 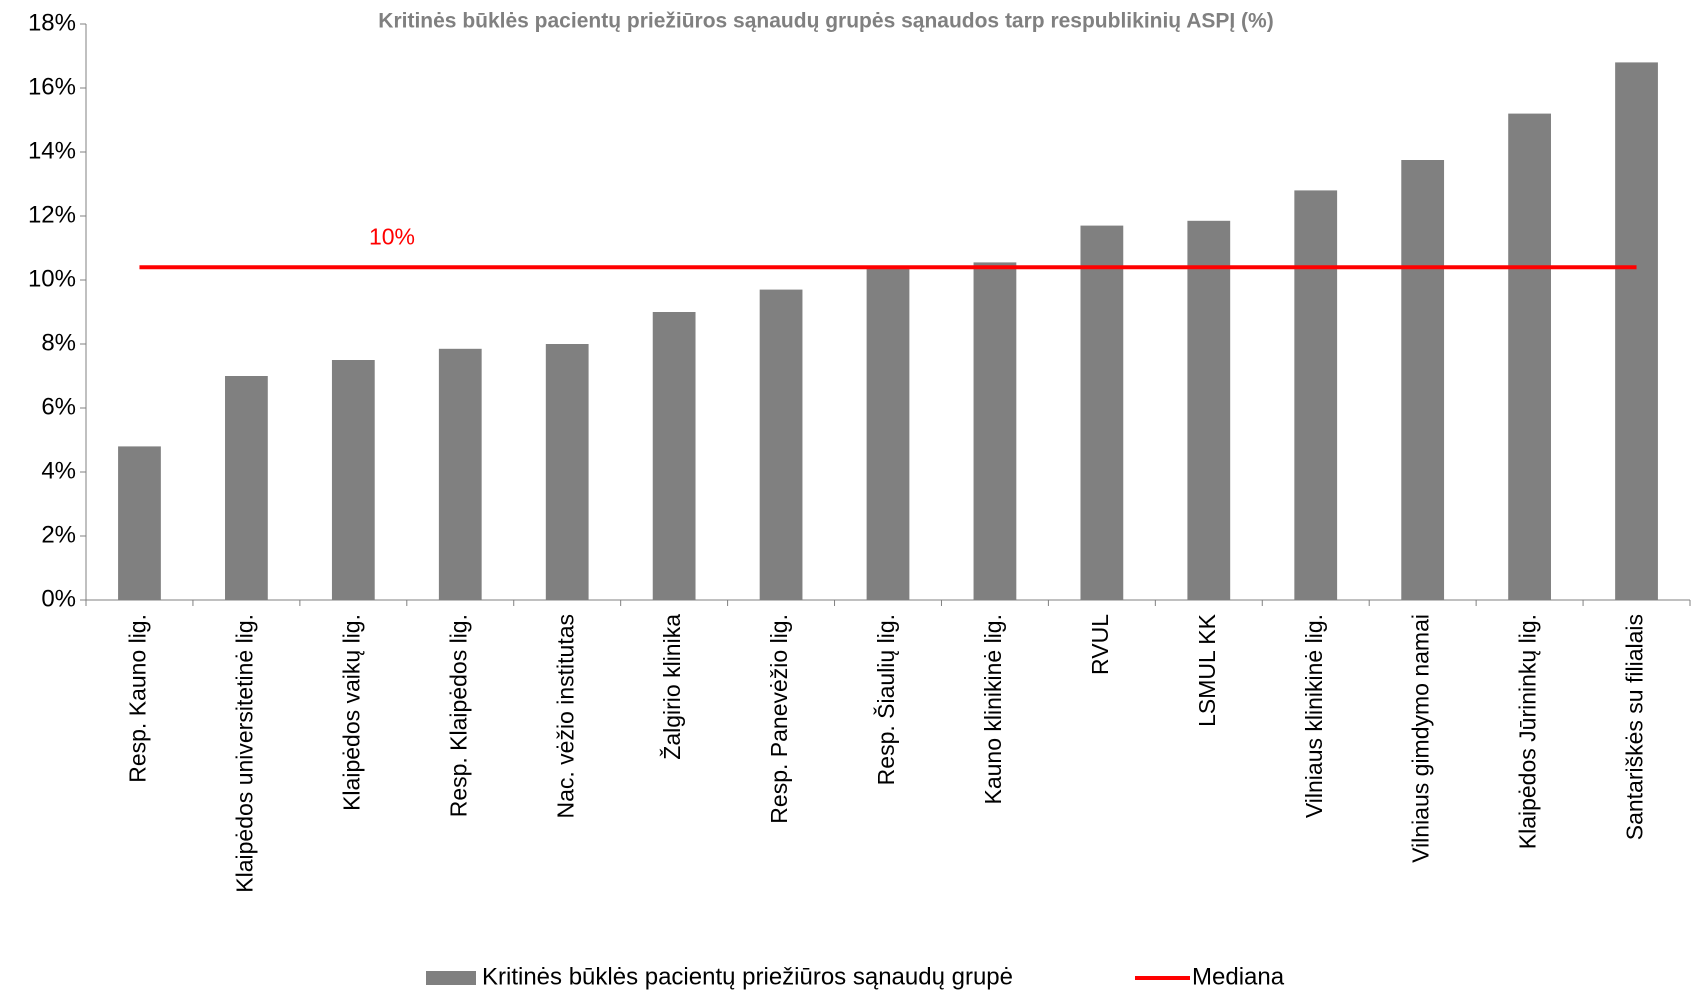 What do you see at coordinates (52, 22) in the screenshot?
I see `y-tick-label: 18%` at bounding box center [52, 22].